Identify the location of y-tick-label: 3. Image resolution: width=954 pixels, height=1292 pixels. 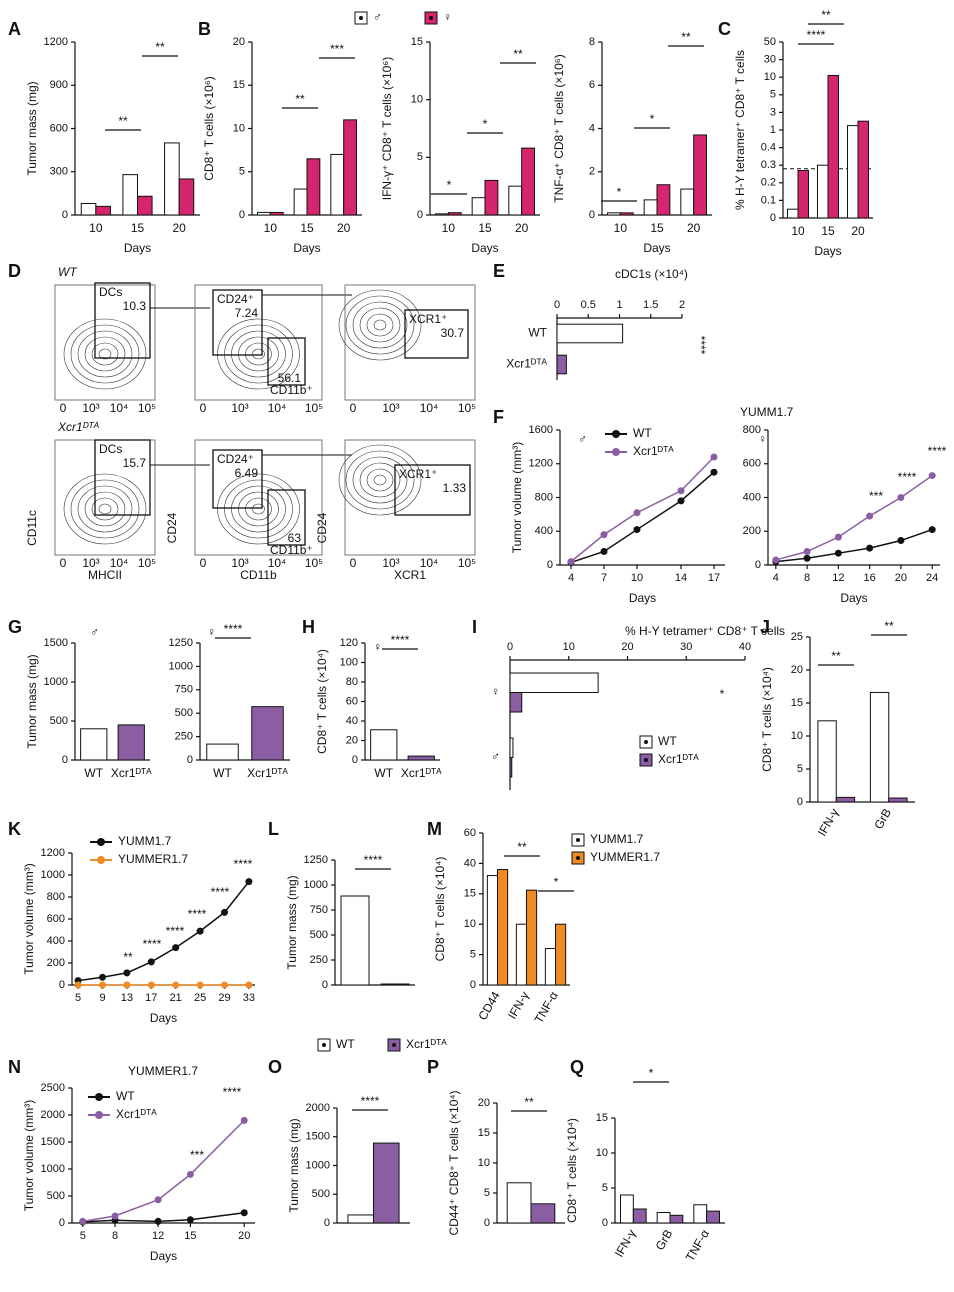
(773, 112).